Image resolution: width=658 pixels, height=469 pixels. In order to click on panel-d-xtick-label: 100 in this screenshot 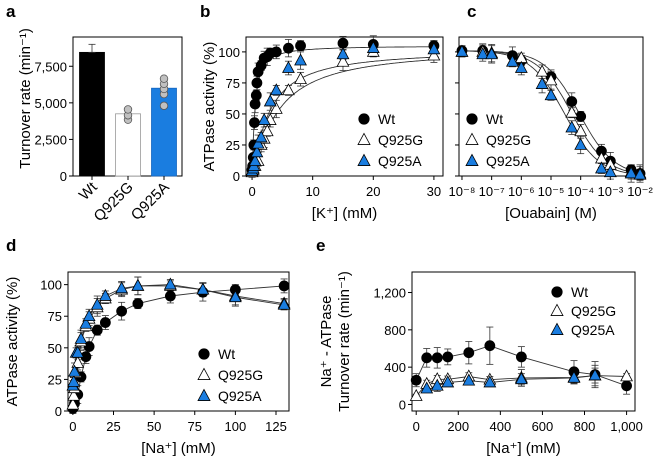, I will do `click(236, 426)`.